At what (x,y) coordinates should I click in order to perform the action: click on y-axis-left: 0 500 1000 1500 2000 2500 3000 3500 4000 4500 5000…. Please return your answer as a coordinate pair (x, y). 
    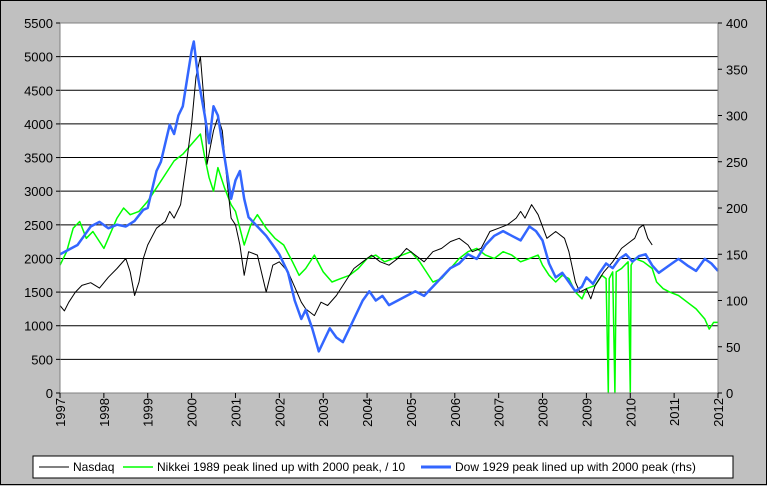
    Looking at the image, I should click on (42, 208).